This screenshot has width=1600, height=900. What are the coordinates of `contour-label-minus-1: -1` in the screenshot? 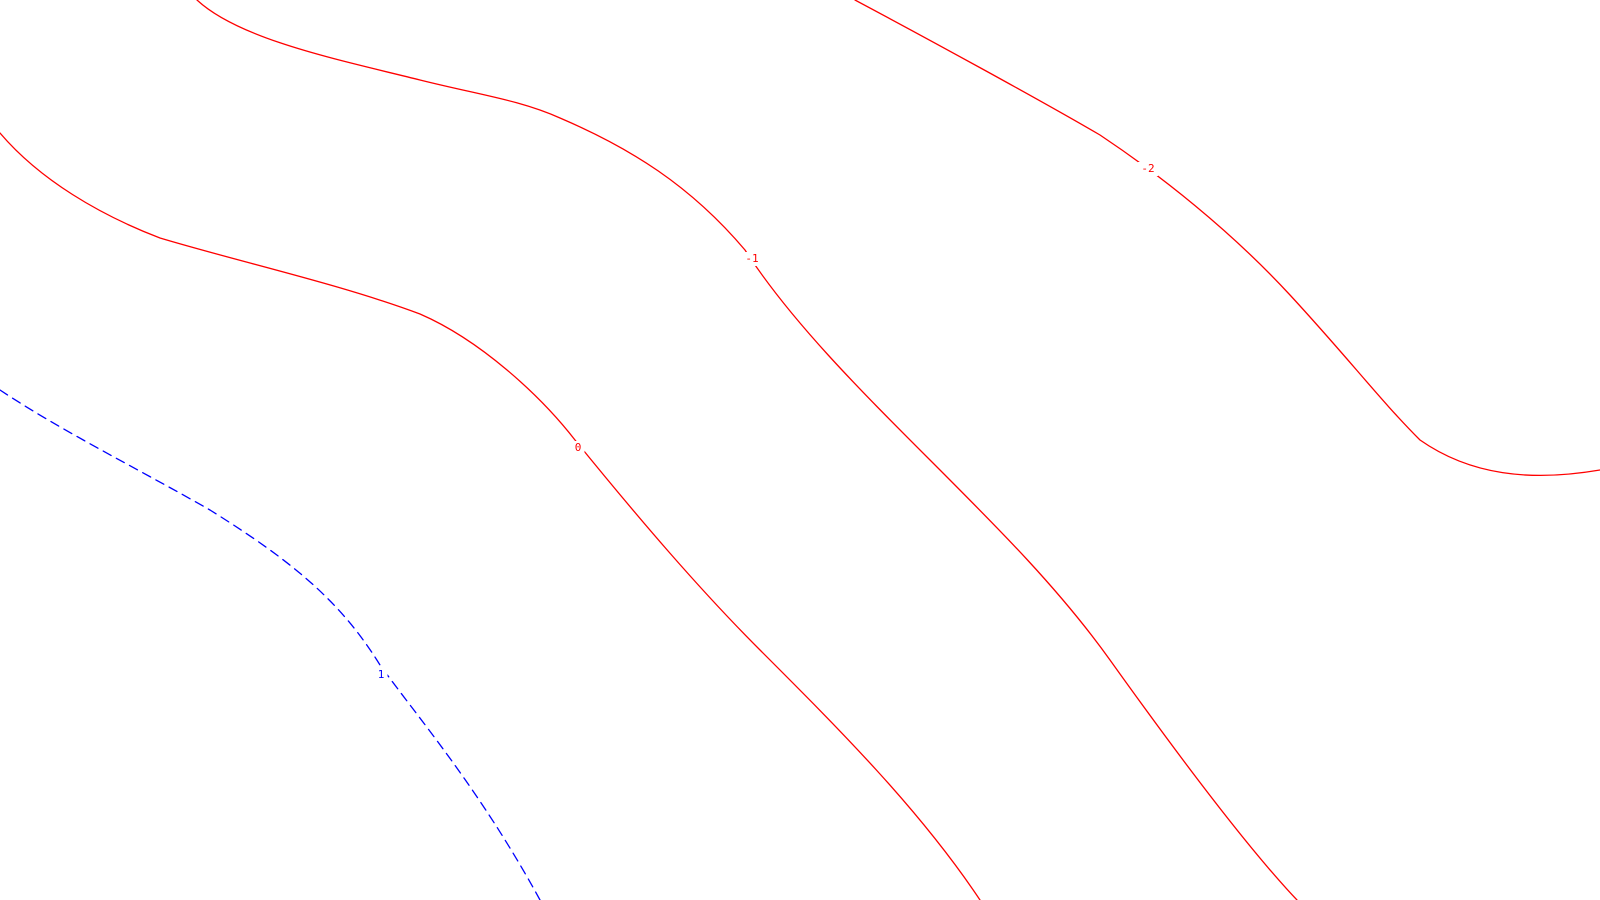 It's located at (751, 258).